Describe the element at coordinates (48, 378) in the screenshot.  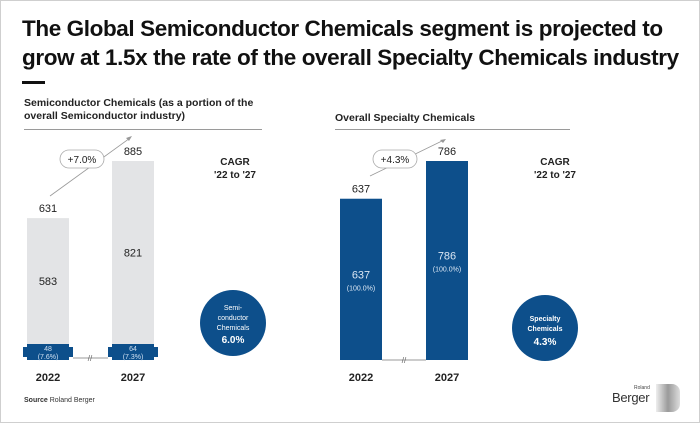
I see `left-x-tick-2022: 2022` at that location.